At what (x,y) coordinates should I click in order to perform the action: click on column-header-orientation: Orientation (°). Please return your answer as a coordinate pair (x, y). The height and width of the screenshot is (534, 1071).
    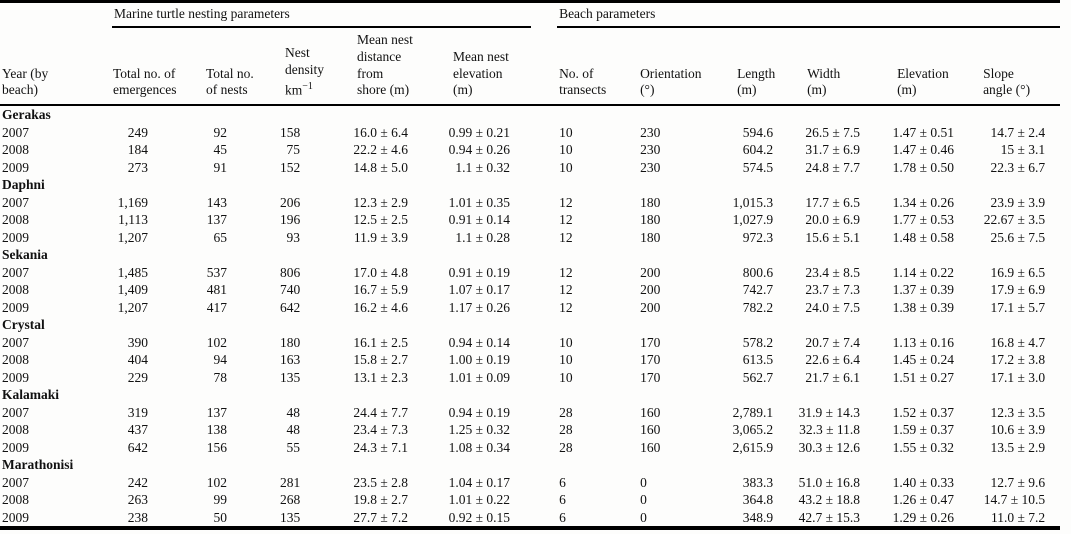
    Looking at the image, I should click on (679, 67).